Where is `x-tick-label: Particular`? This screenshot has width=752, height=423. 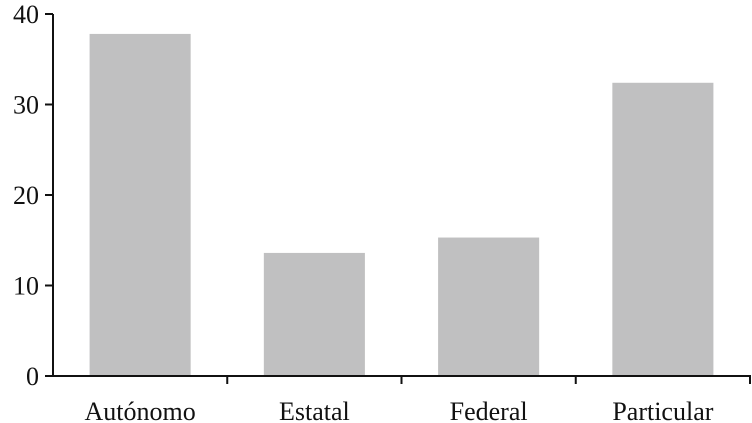 x-tick-label: Particular is located at coordinates (662, 410).